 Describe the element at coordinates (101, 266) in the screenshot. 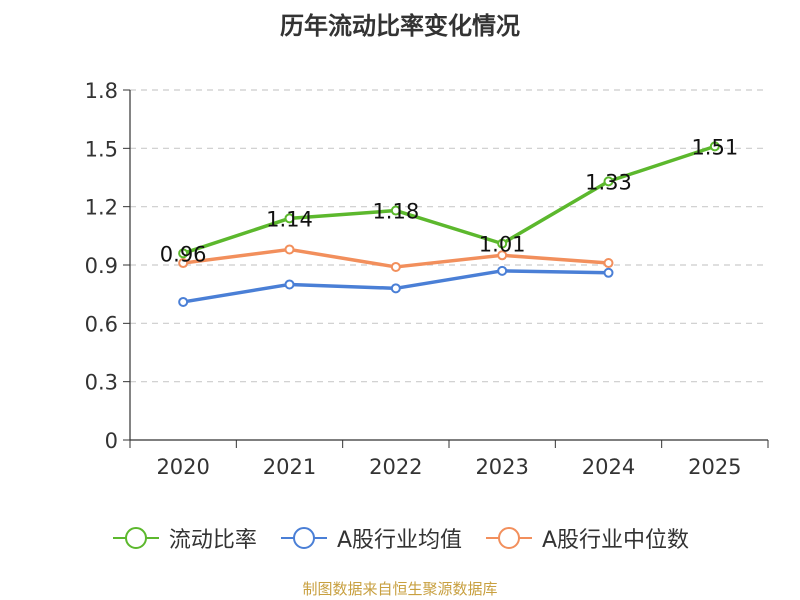

I see `y-tick-label: 0.9` at that location.